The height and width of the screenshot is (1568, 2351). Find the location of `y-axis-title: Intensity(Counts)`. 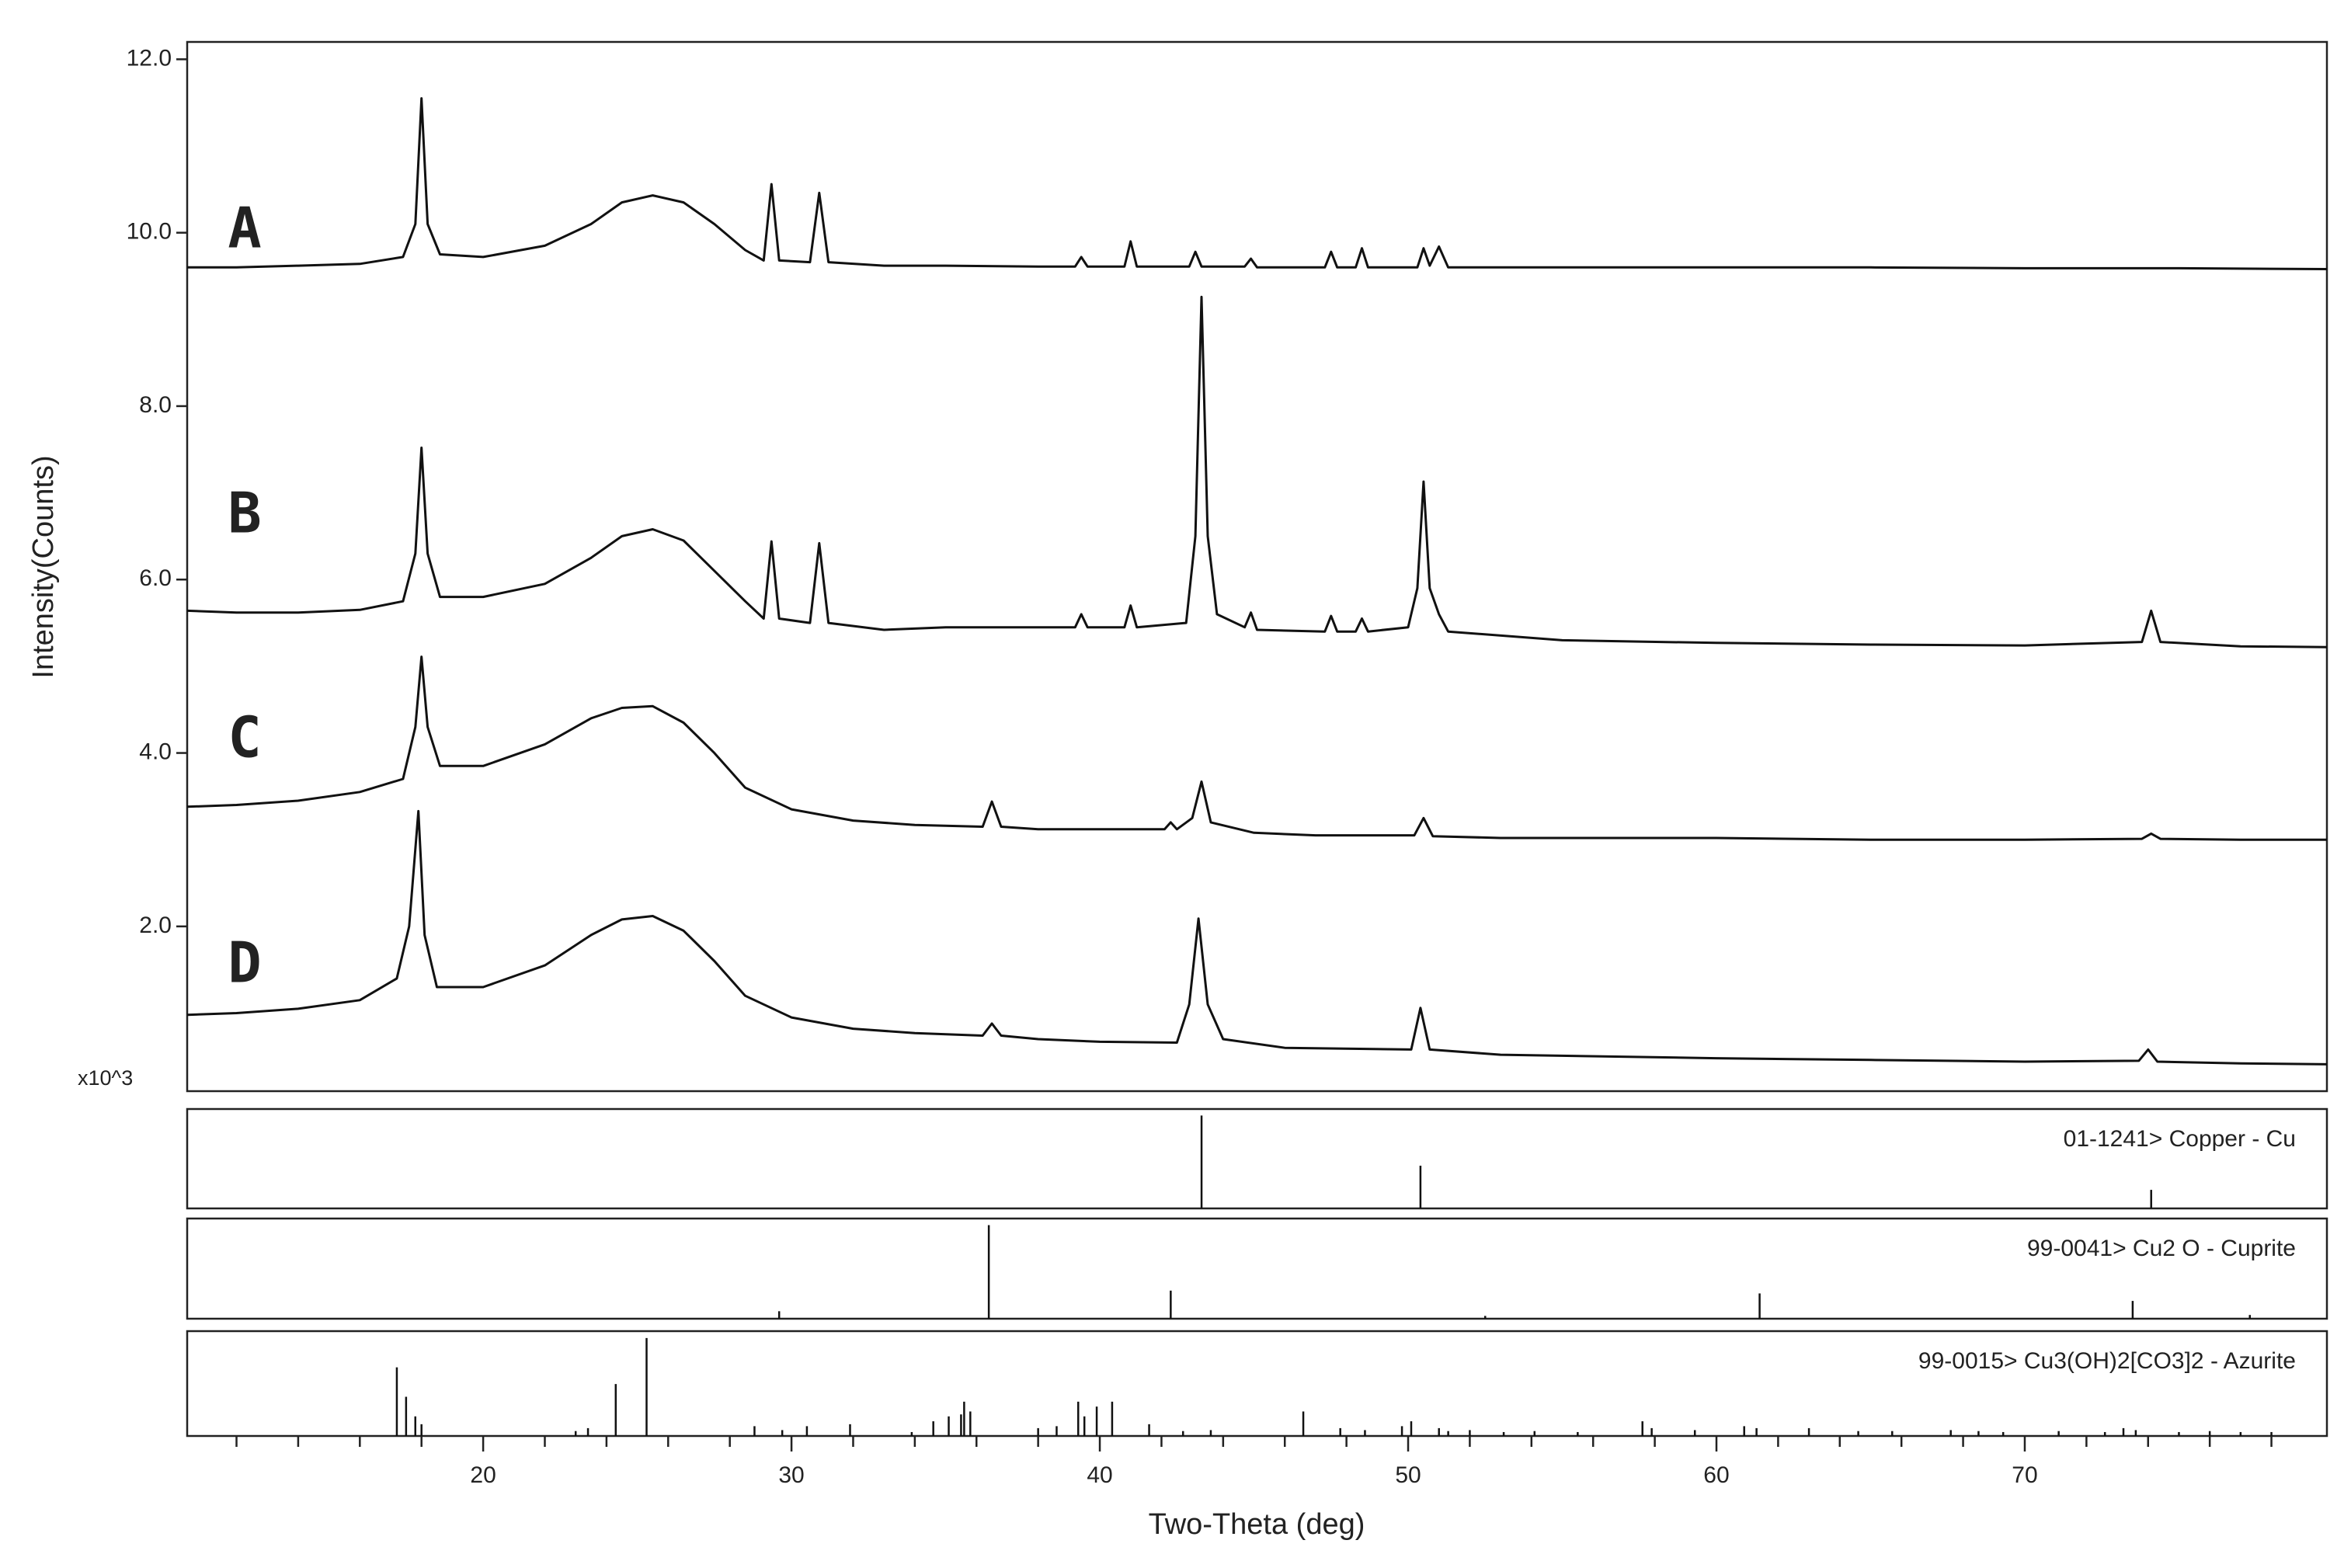

y-axis-title: Intensity(Counts) is located at coordinates (43, 567).